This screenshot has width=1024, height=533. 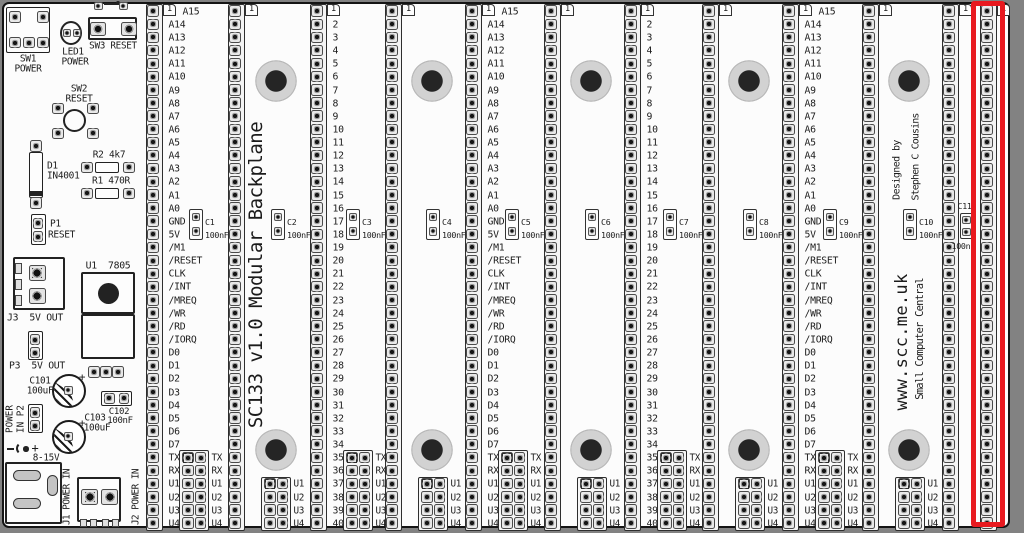 I want to click on pin-name-label: A12, so click(x=496, y=51).